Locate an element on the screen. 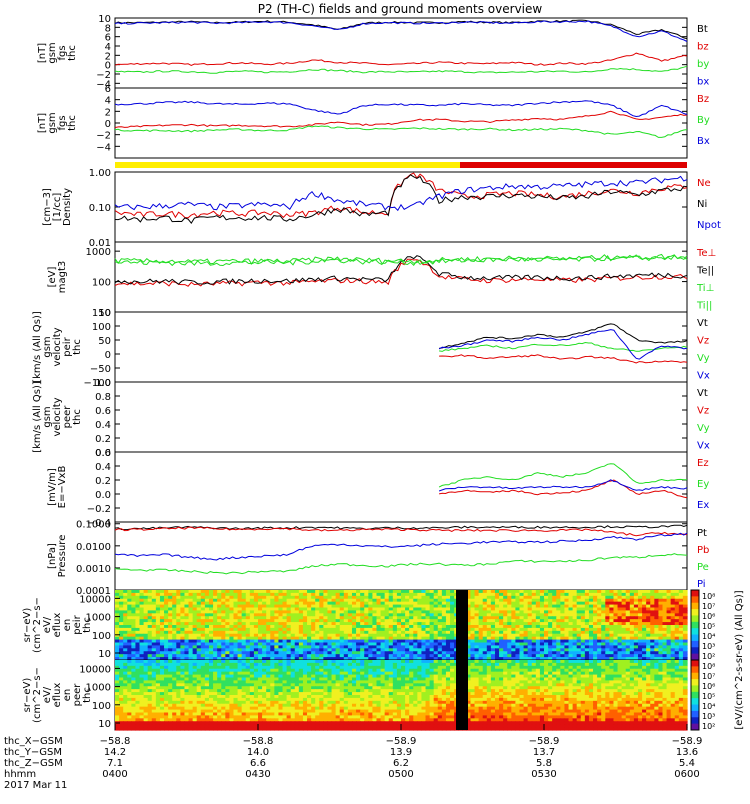  ylabel-peer_spec-5: (cm^2−s− is located at coordinates (37, 695).